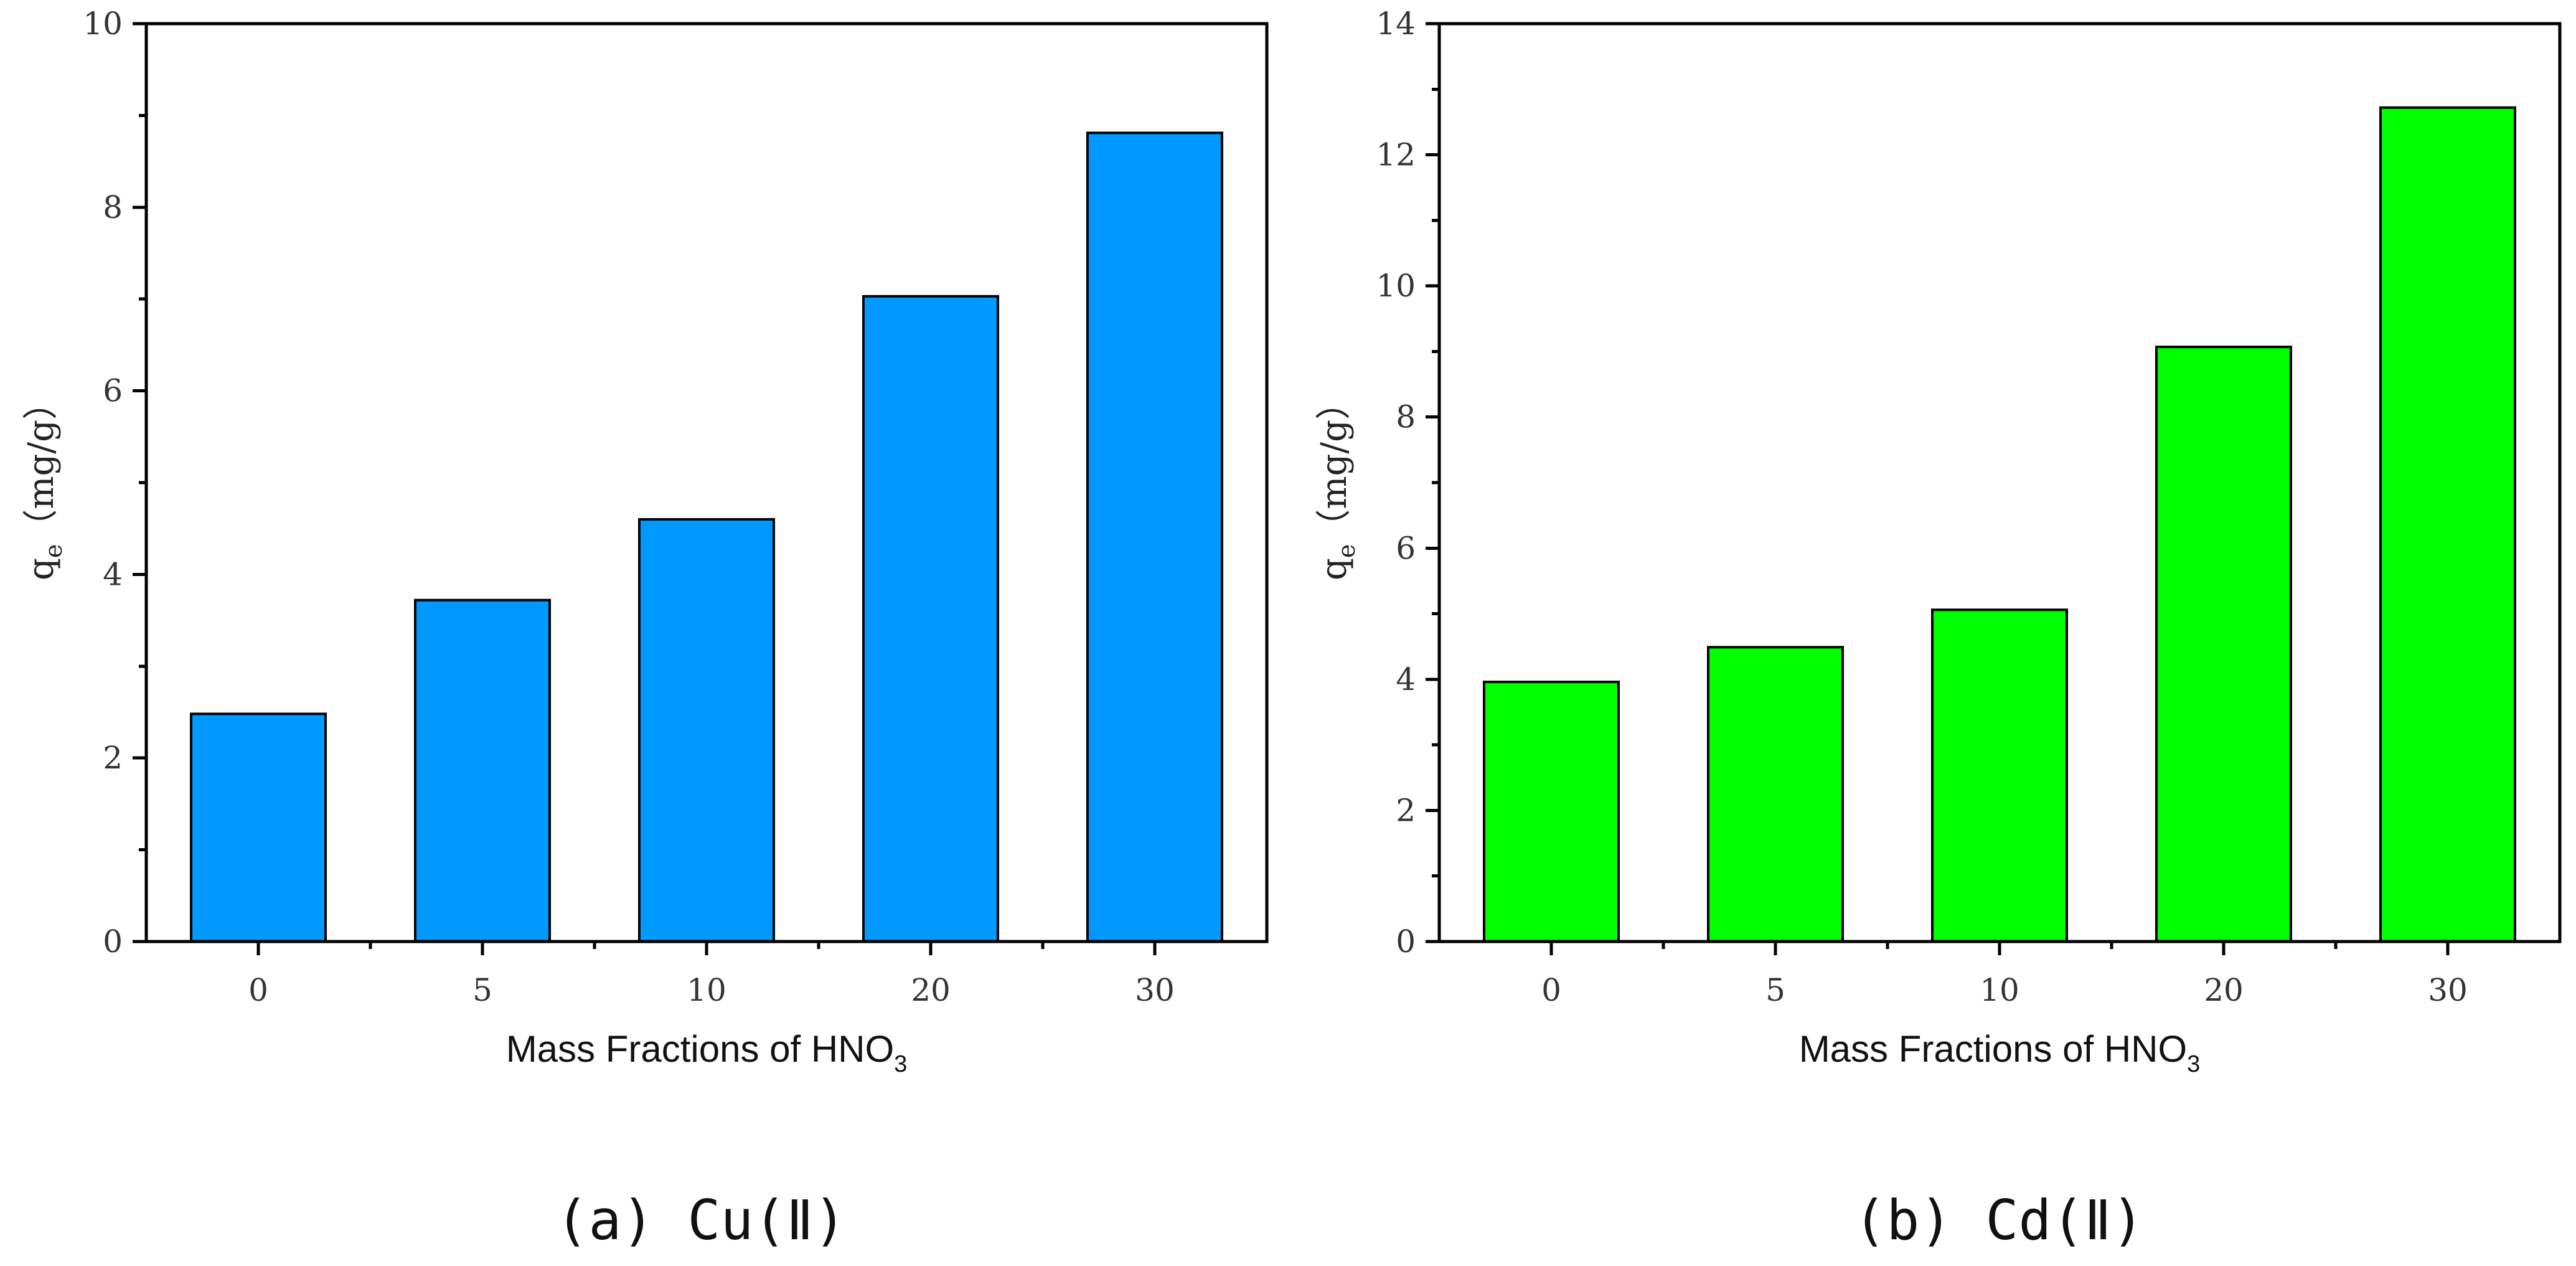  I want to click on panel-caption: (b) Cd(Ⅱ), so click(1998, 1220).